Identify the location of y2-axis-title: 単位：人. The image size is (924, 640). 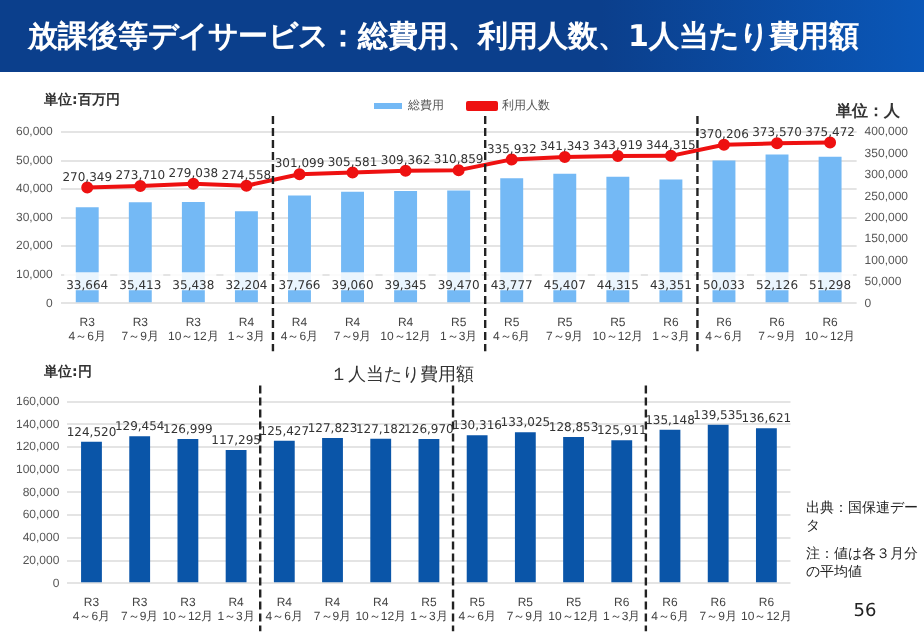
(868, 111).